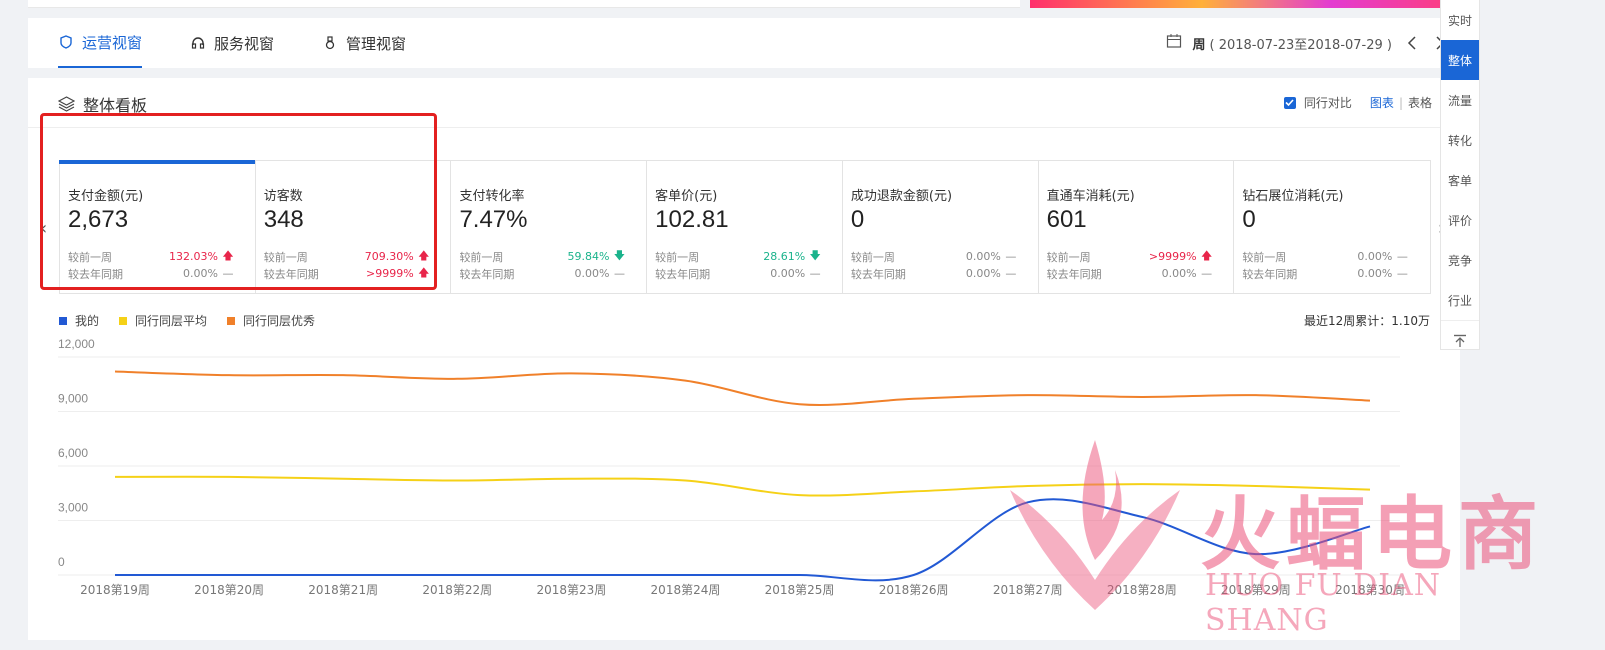 The height and width of the screenshot is (650, 1605). What do you see at coordinates (1256, 590) in the screenshot?
I see `x-tick-label: 2018第29周` at bounding box center [1256, 590].